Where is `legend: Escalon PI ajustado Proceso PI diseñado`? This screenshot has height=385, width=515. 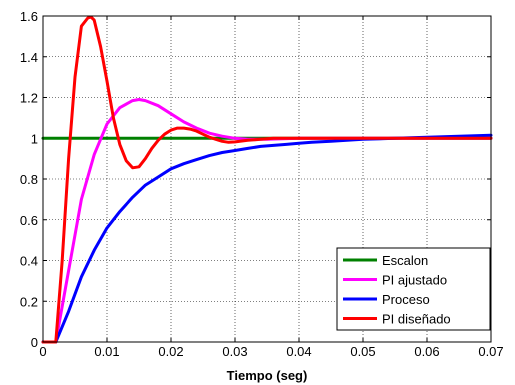 legend: Escalon PI ajustado Proceso PI diseñado is located at coordinates (413, 289).